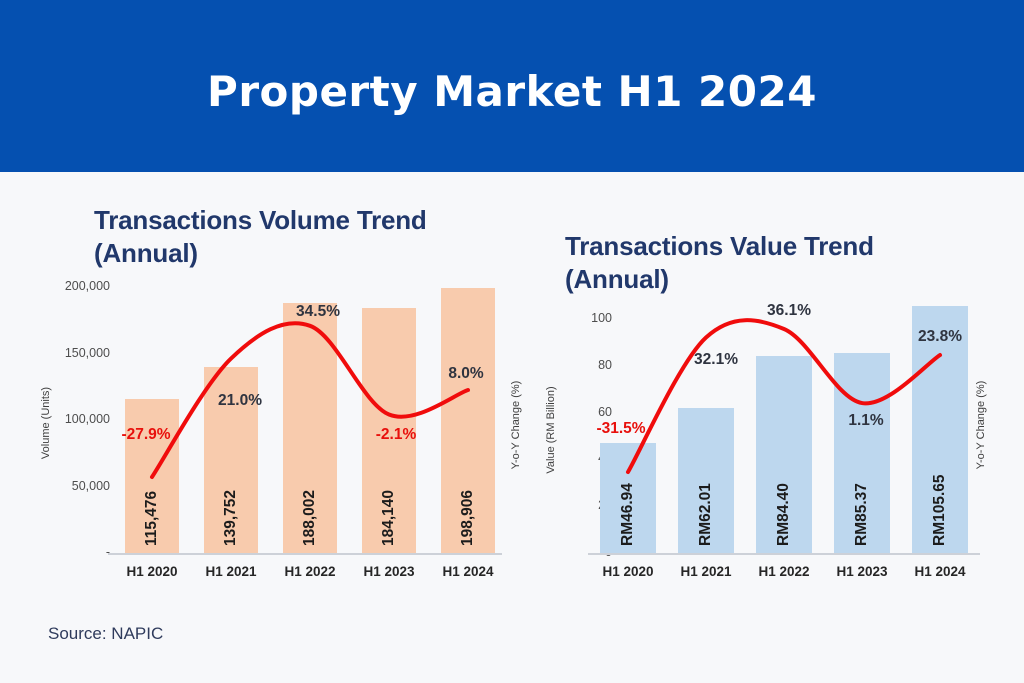 The height and width of the screenshot is (683, 1024). I want to click on source-note: Source: NAPIC, so click(106, 633).